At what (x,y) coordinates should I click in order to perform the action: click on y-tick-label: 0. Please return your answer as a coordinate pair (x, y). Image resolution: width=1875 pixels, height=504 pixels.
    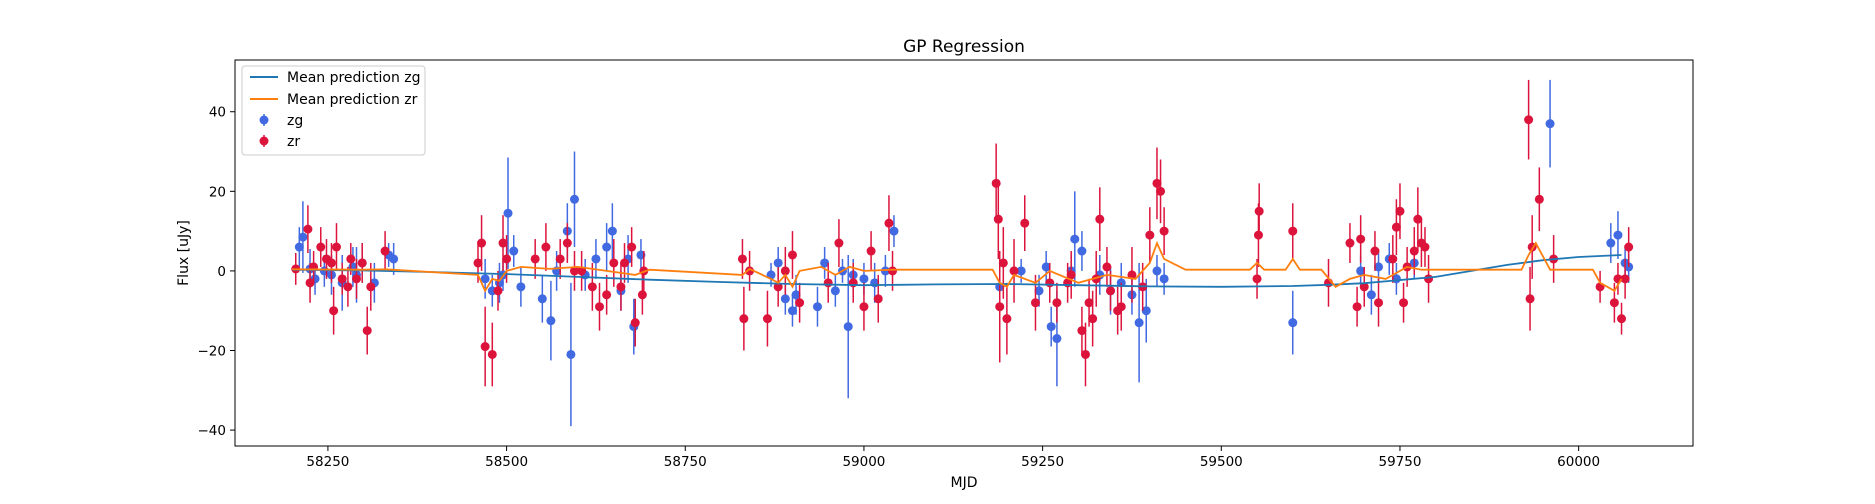
    Looking at the image, I should click on (221, 272).